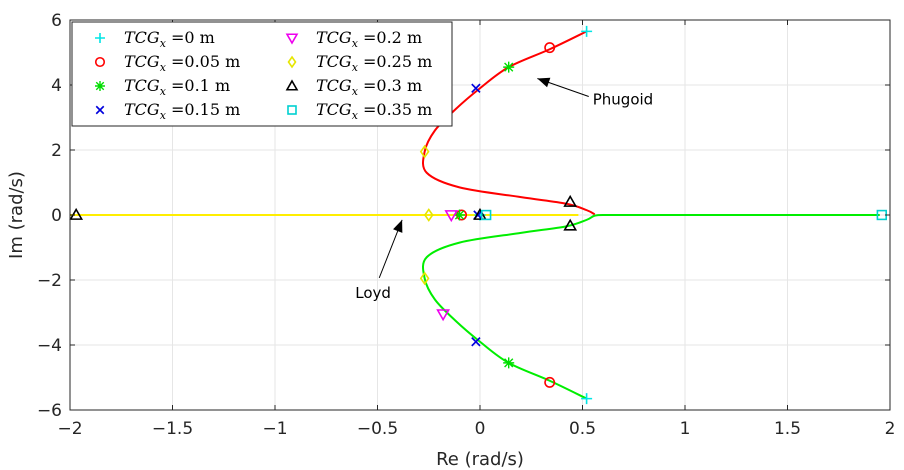  Describe the element at coordinates (369, 87) in the screenshot. I see `legend-entry-label: TCGx =0.3 m` at that location.